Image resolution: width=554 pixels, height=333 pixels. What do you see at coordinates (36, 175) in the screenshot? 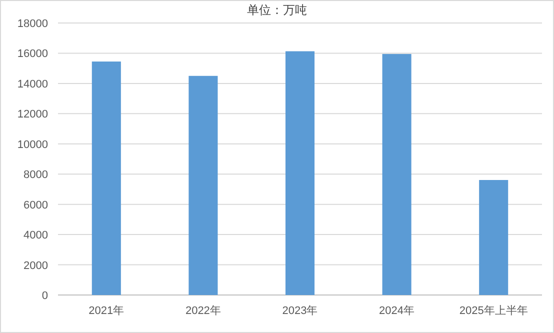
I see `y-tick-label: 8000` at bounding box center [36, 175].